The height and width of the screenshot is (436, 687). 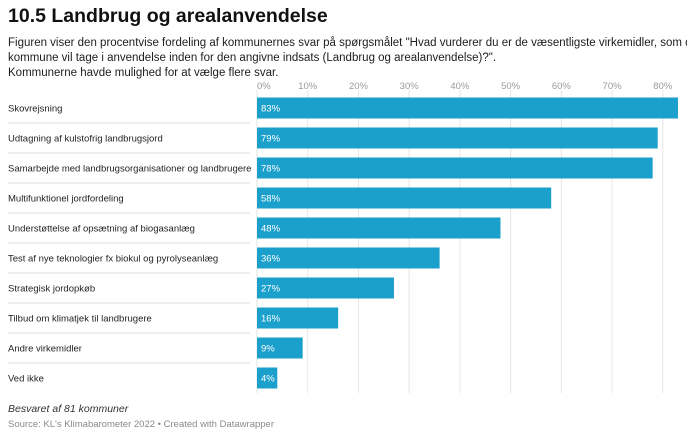 I want to click on data-label: 16%, so click(x=271, y=319).